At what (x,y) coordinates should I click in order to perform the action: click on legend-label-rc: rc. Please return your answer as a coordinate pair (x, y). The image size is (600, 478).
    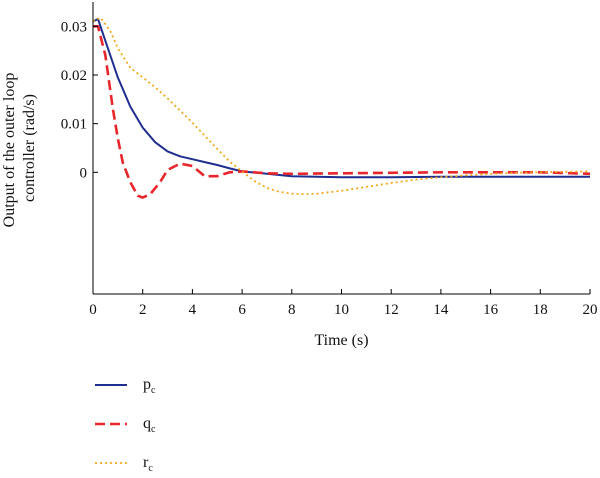
    Looking at the image, I should click on (148, 464).